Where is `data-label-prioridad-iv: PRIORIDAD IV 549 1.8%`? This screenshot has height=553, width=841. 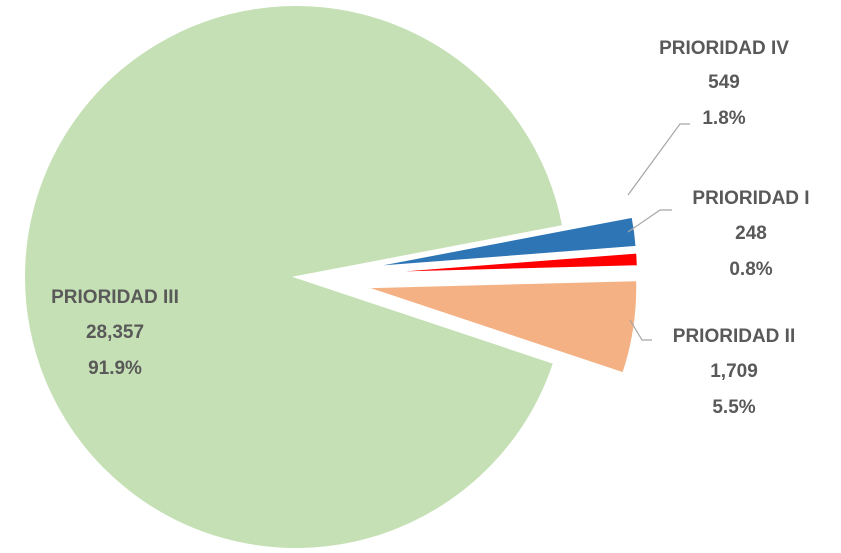 data-label-prioridad-iv: PRIORIDAD IV 549 1.8% is located at coordinates (724, 83).